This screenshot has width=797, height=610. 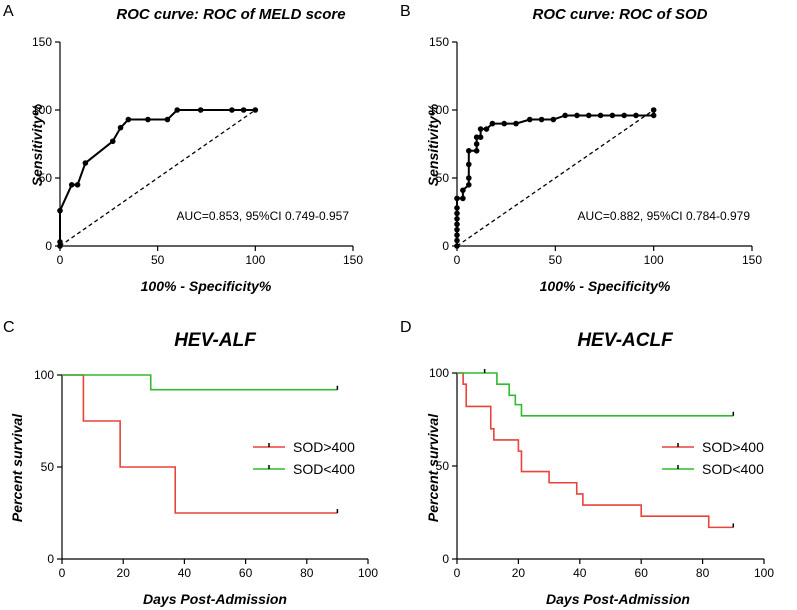 I want to click on panel-a-x-axis-label: 100% - Specificity%, so click(x=206, y=286).